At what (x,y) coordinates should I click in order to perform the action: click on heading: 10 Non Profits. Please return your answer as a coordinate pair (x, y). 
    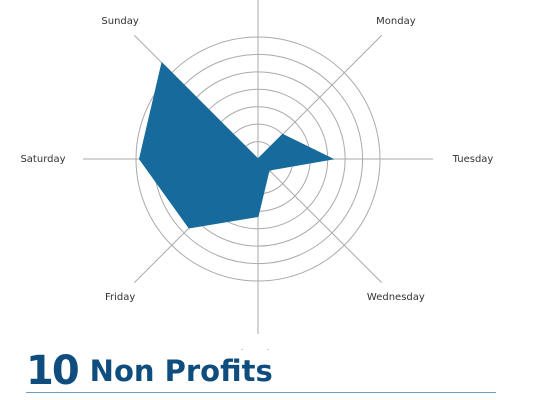
    Looking at the image, I should click on (261, 371).